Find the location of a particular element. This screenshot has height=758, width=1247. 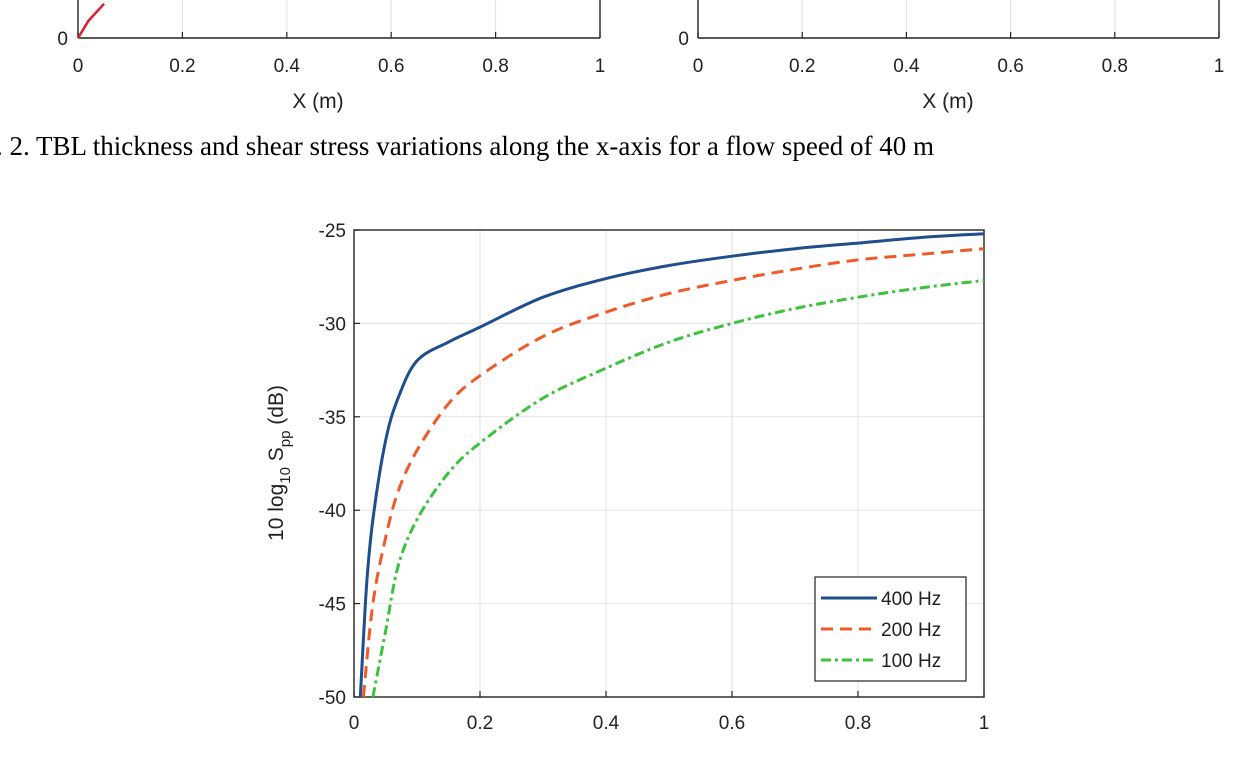

main-x-tick-2: 0.4 is located at coordinates (606, 723).